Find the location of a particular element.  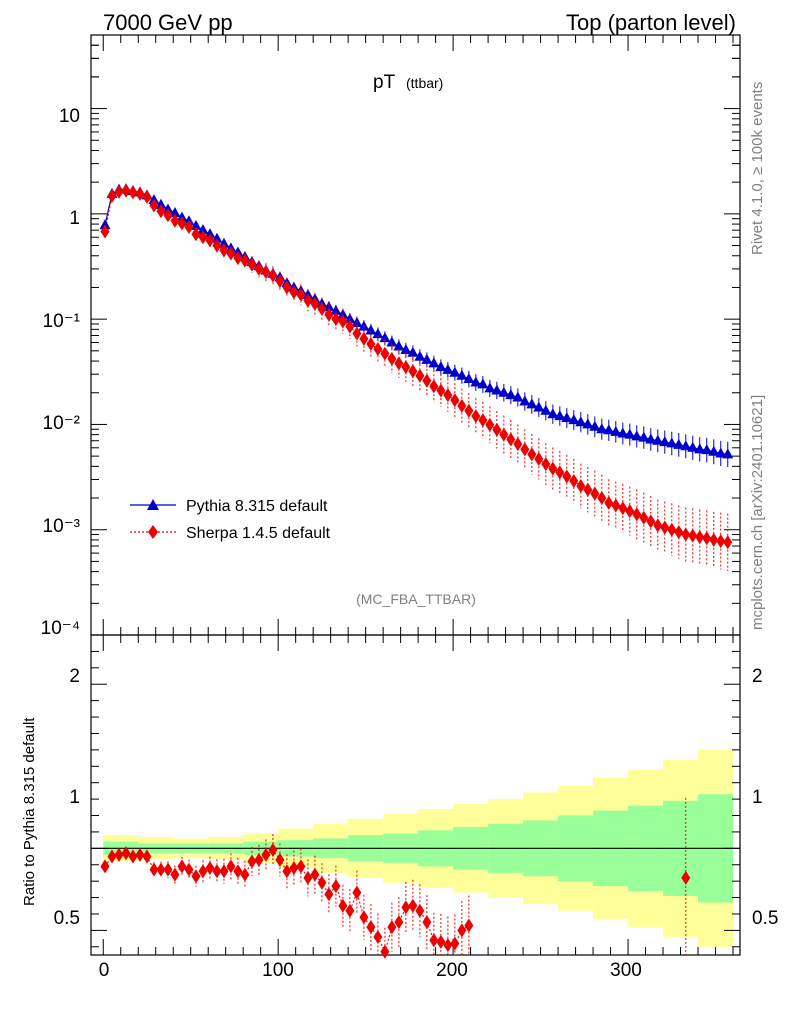

xtick-label-200: 200 is located at coordinates (452, 970).